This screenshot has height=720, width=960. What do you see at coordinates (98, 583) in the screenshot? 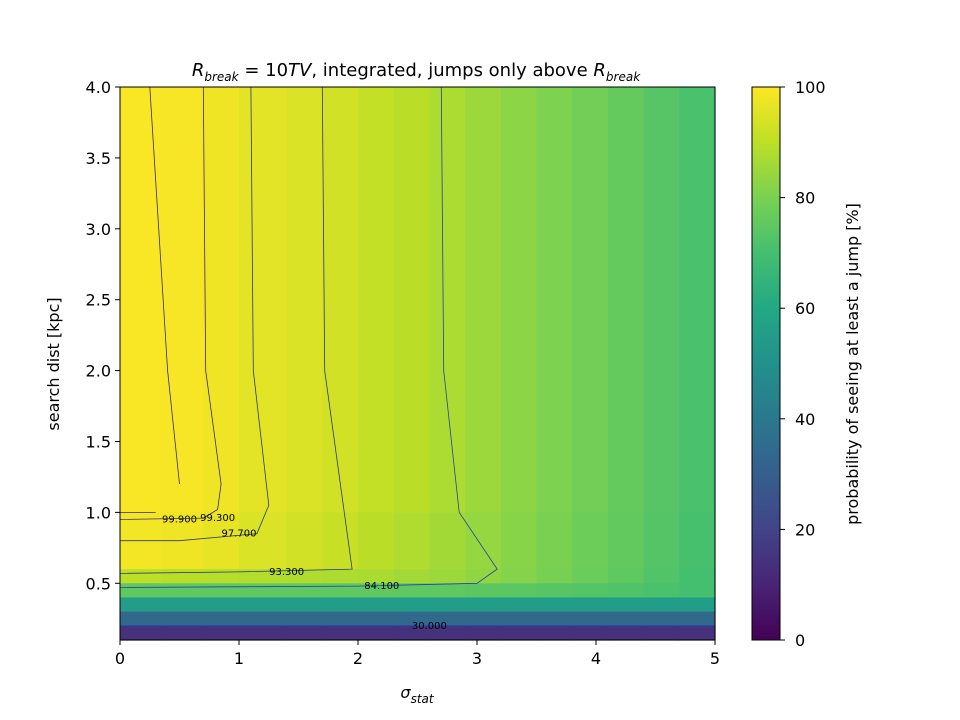
I see `y-tick-label: 0.5` at bounding box center [98, 583].